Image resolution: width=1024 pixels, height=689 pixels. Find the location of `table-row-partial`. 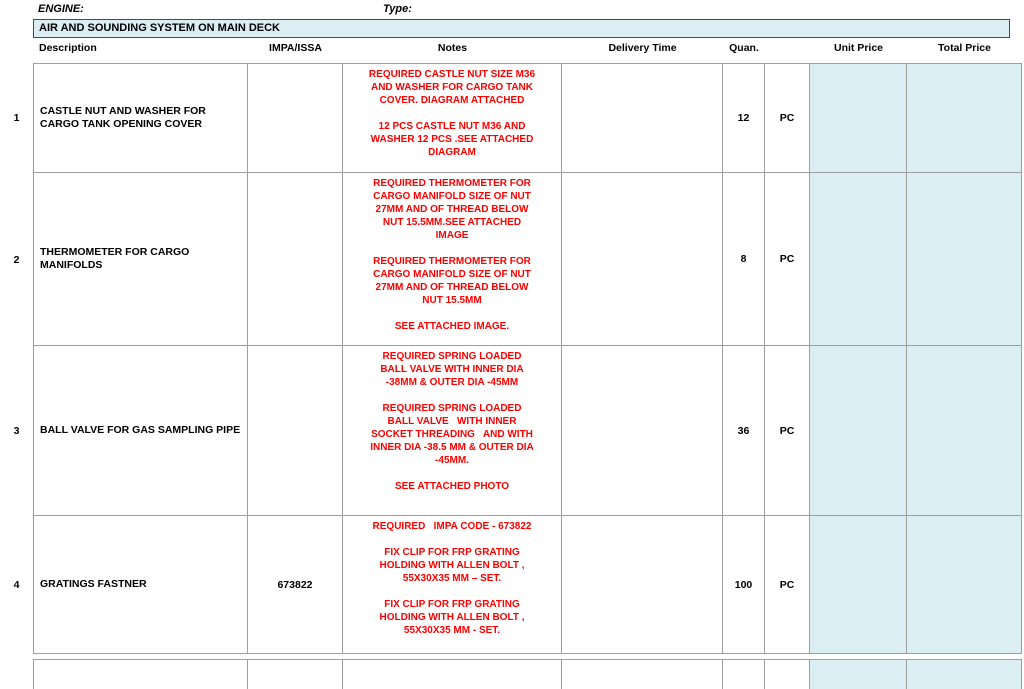

table-row-partial is located at coordinates (511, 674).